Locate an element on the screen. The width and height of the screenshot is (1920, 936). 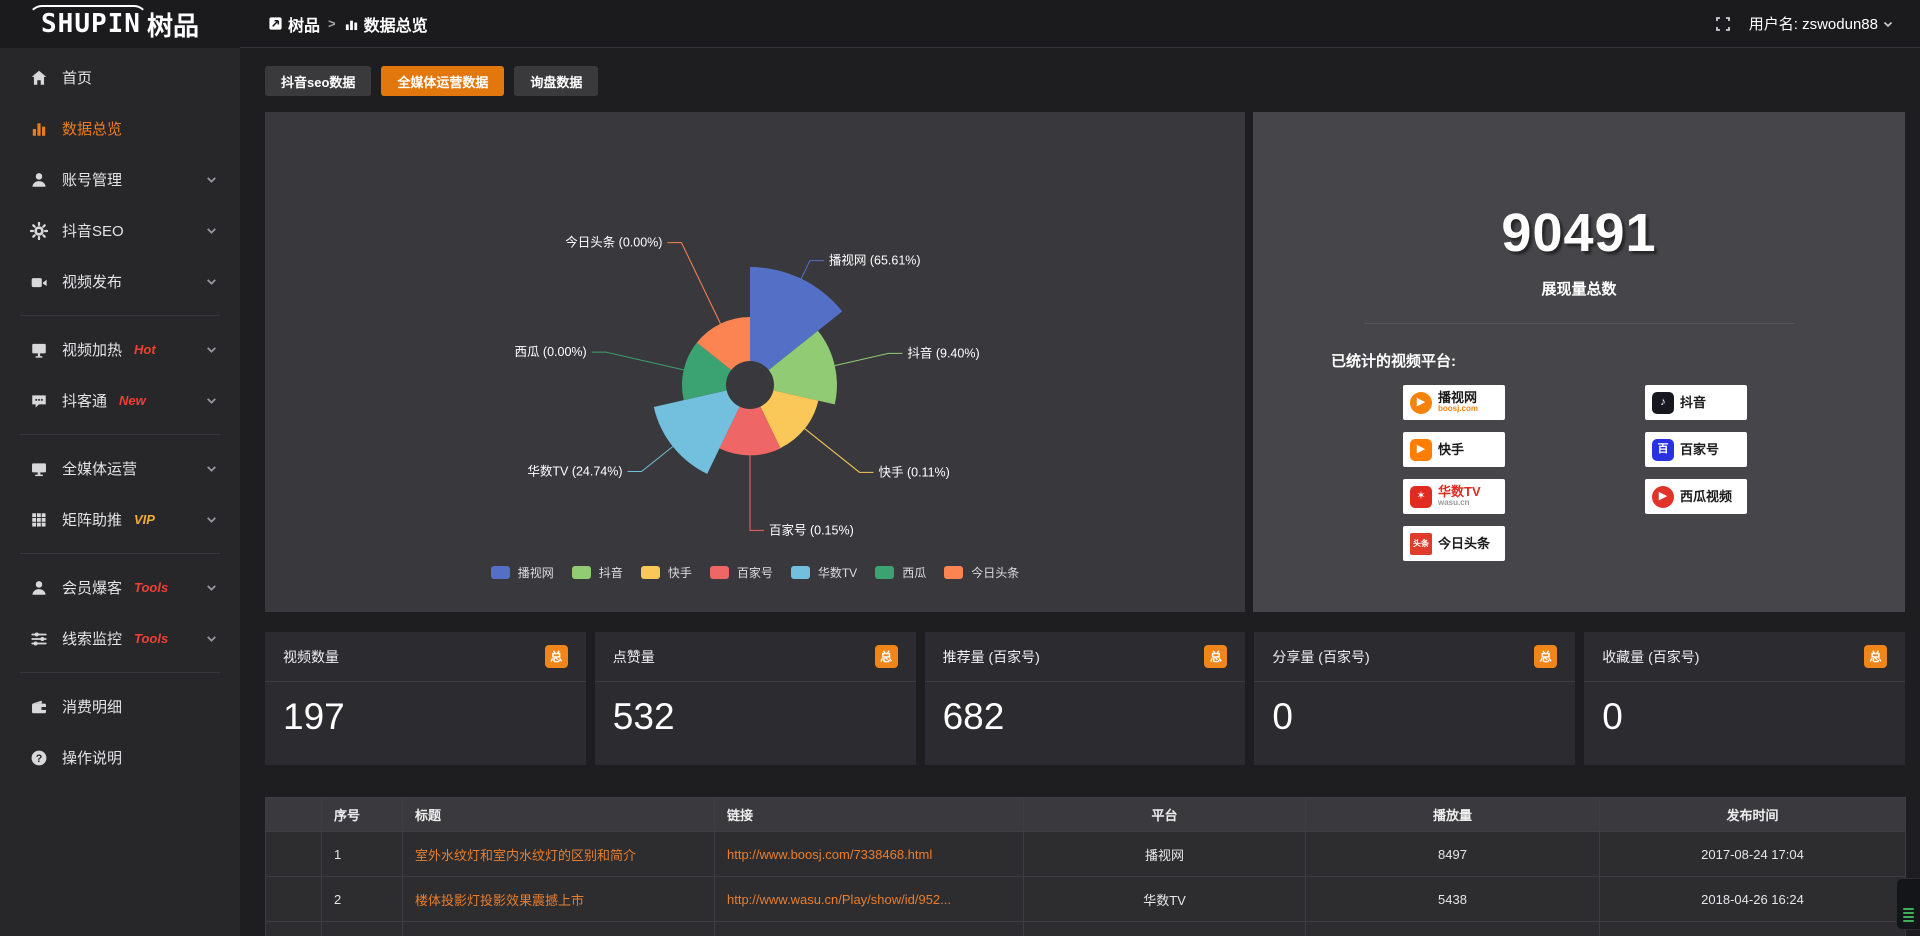
total-impressions-label: 展现量总数 is located at coordinates (1579, 289).